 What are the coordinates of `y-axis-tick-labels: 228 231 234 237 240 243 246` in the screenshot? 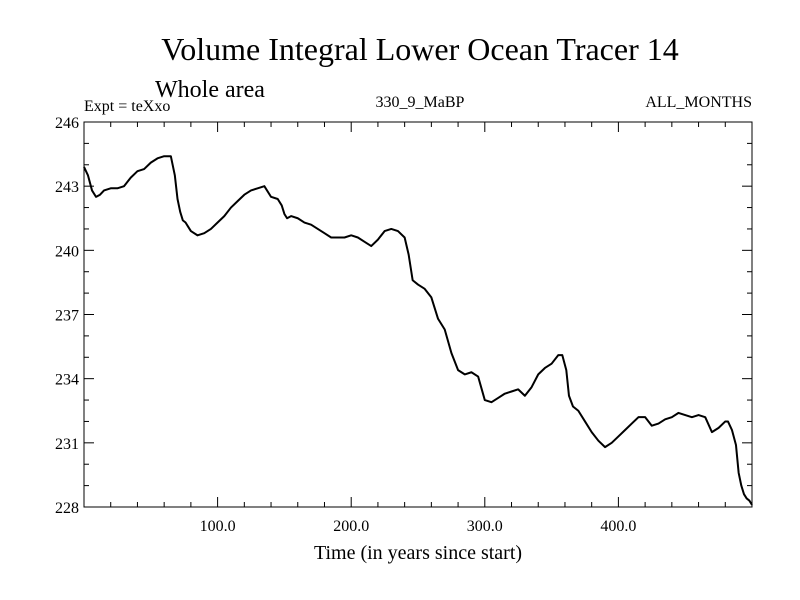 It's located at (67, 316).